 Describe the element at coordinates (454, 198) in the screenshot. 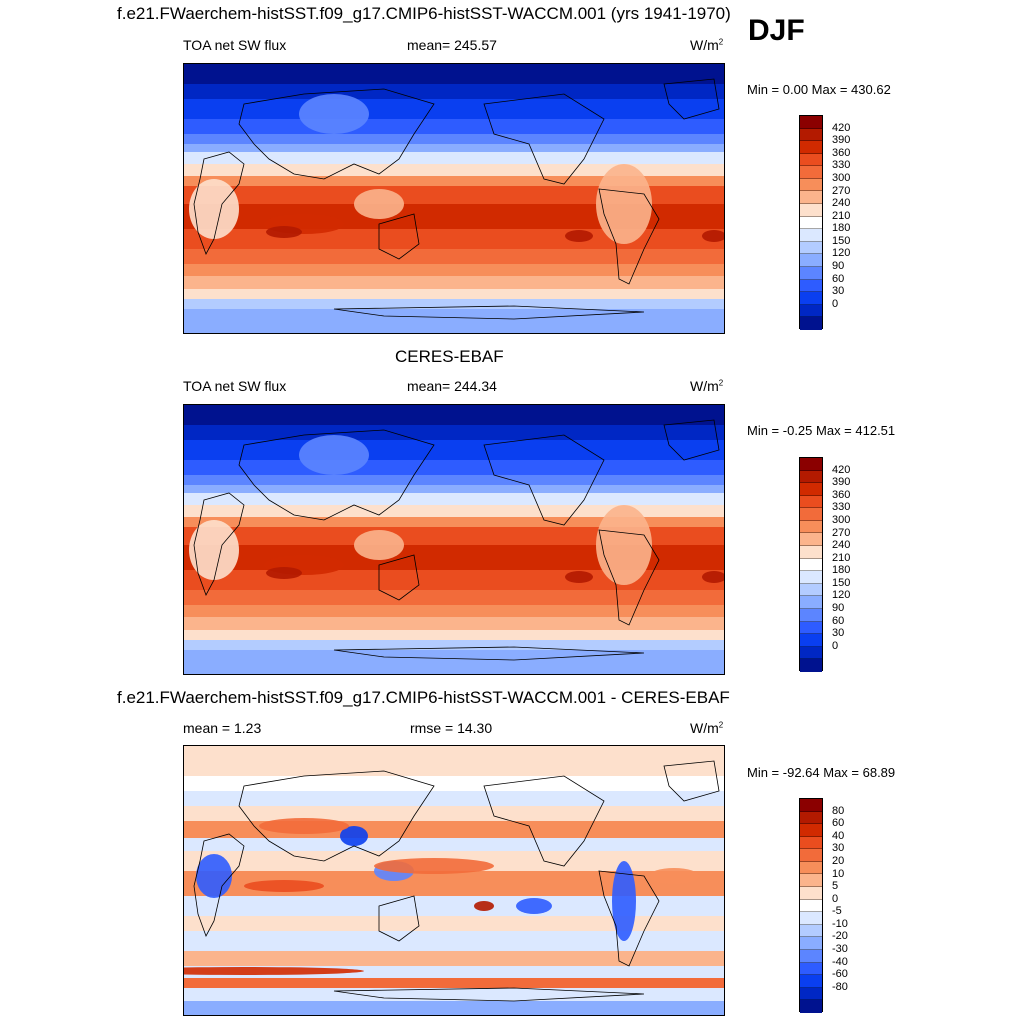

I see `panel-1-map` at that location.